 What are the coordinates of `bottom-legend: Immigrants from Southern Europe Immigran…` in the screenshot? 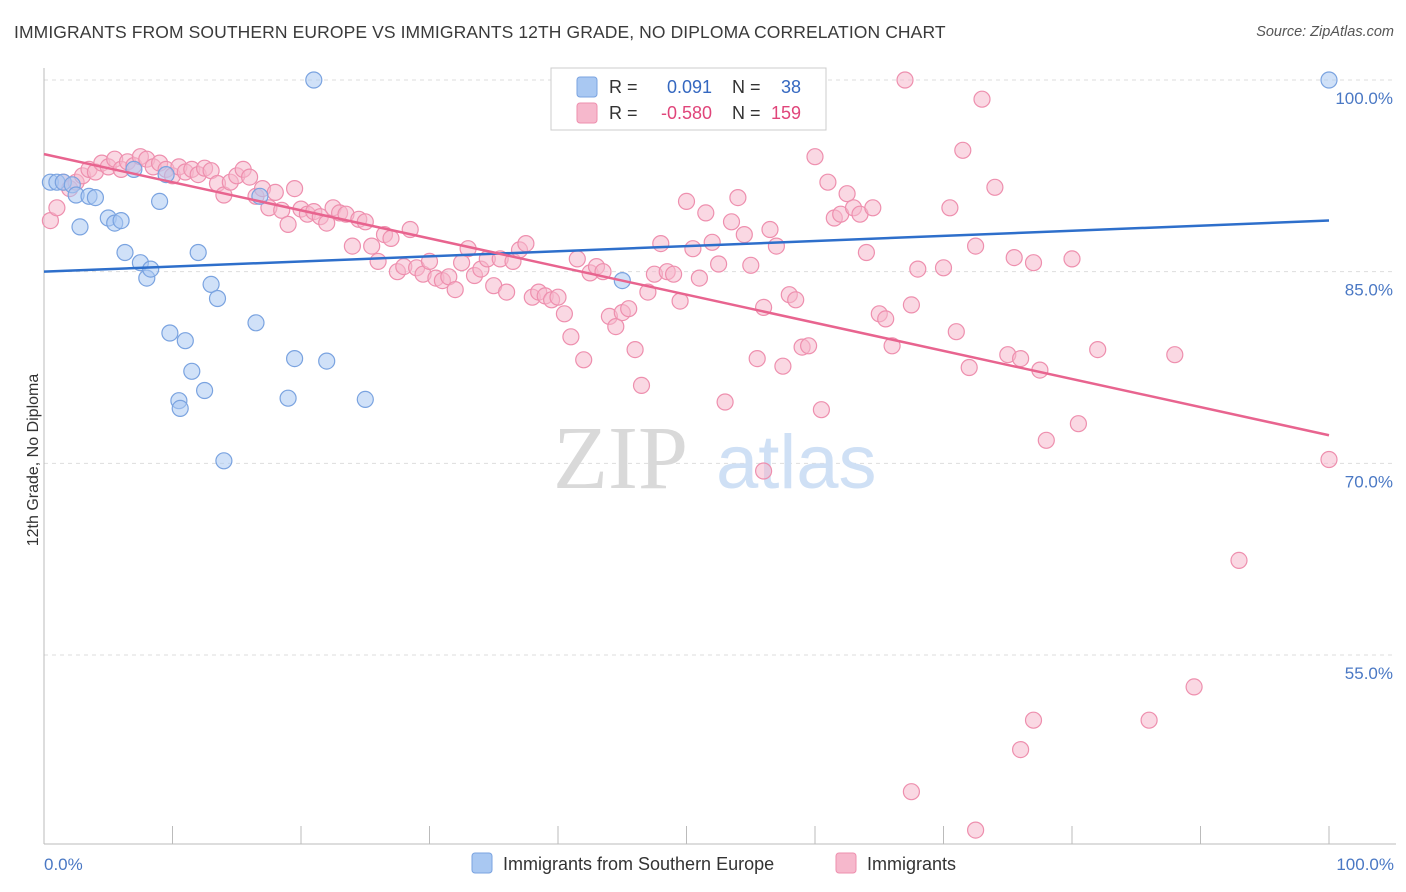 It's located at (713, 863).